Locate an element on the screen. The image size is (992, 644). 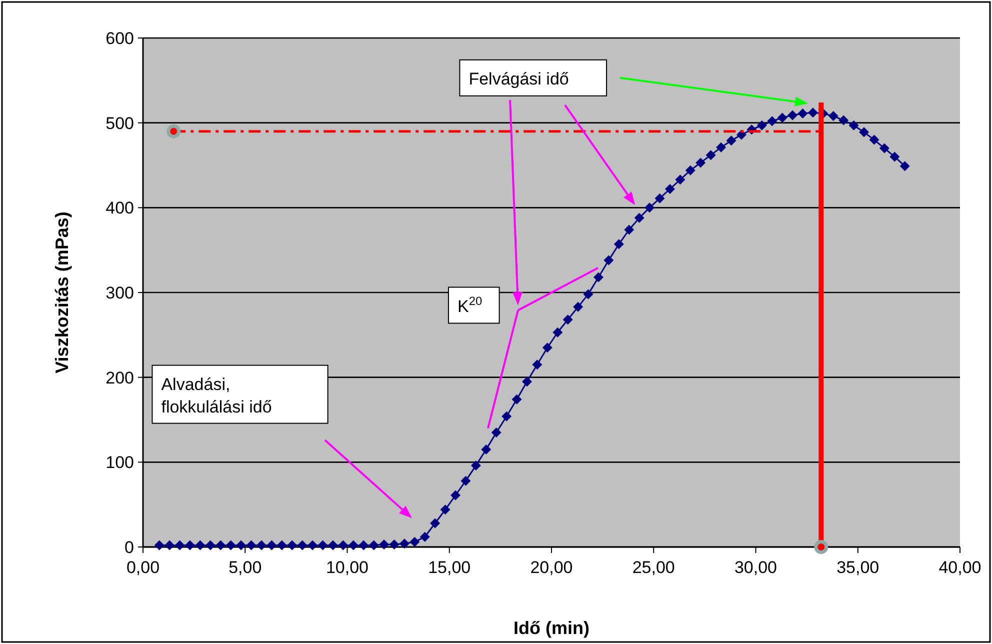
annotation: K$^{20}$ is located at coordinates (469, 305).